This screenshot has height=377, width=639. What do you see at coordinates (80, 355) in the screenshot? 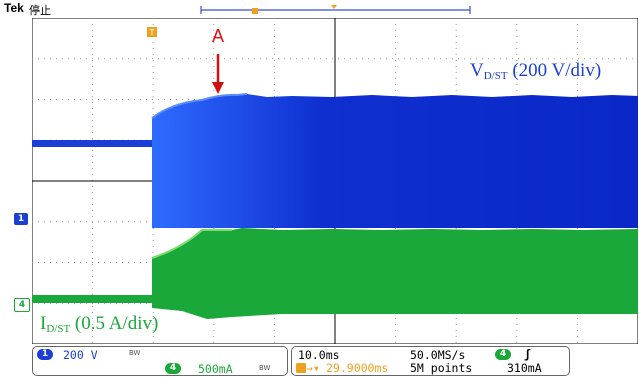
I see `ch1-scale: 200 V` at bounding box center [80, 355].